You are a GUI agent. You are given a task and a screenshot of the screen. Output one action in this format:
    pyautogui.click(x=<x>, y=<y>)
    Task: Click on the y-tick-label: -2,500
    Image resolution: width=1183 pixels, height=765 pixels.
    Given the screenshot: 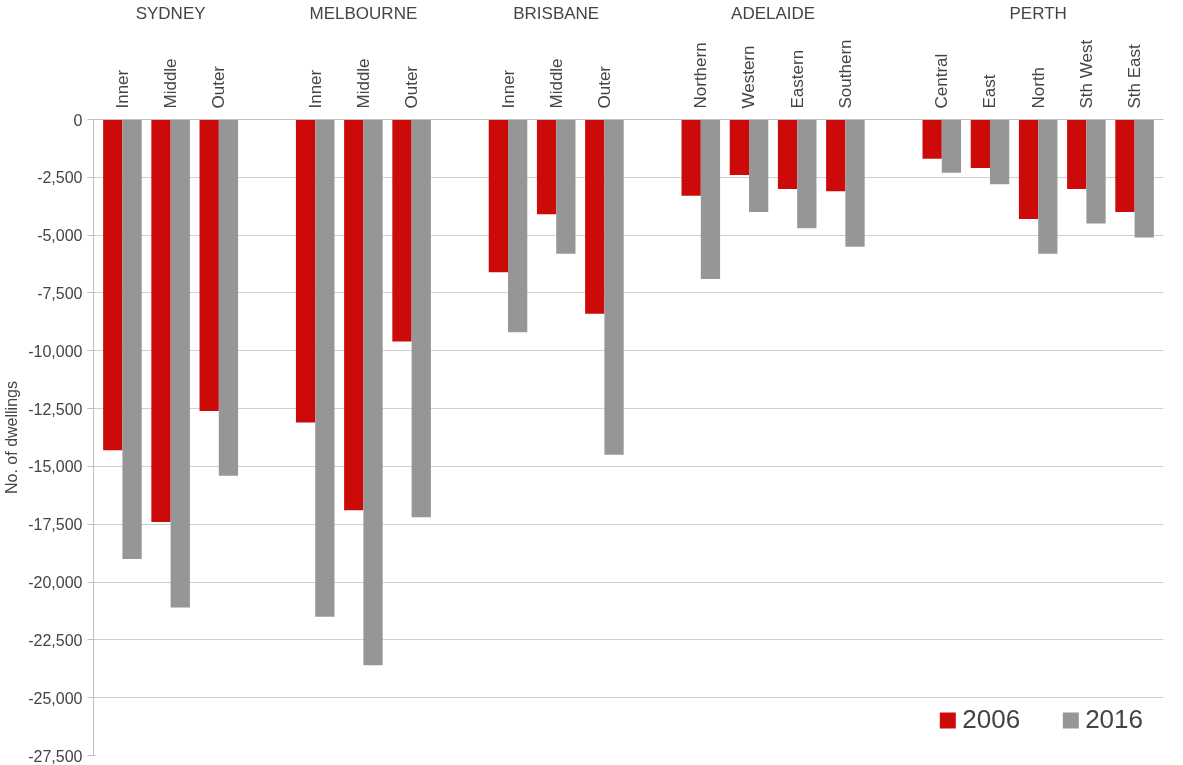 What is the action you would take?
    pyautogui.click(x=60, y=178)
    